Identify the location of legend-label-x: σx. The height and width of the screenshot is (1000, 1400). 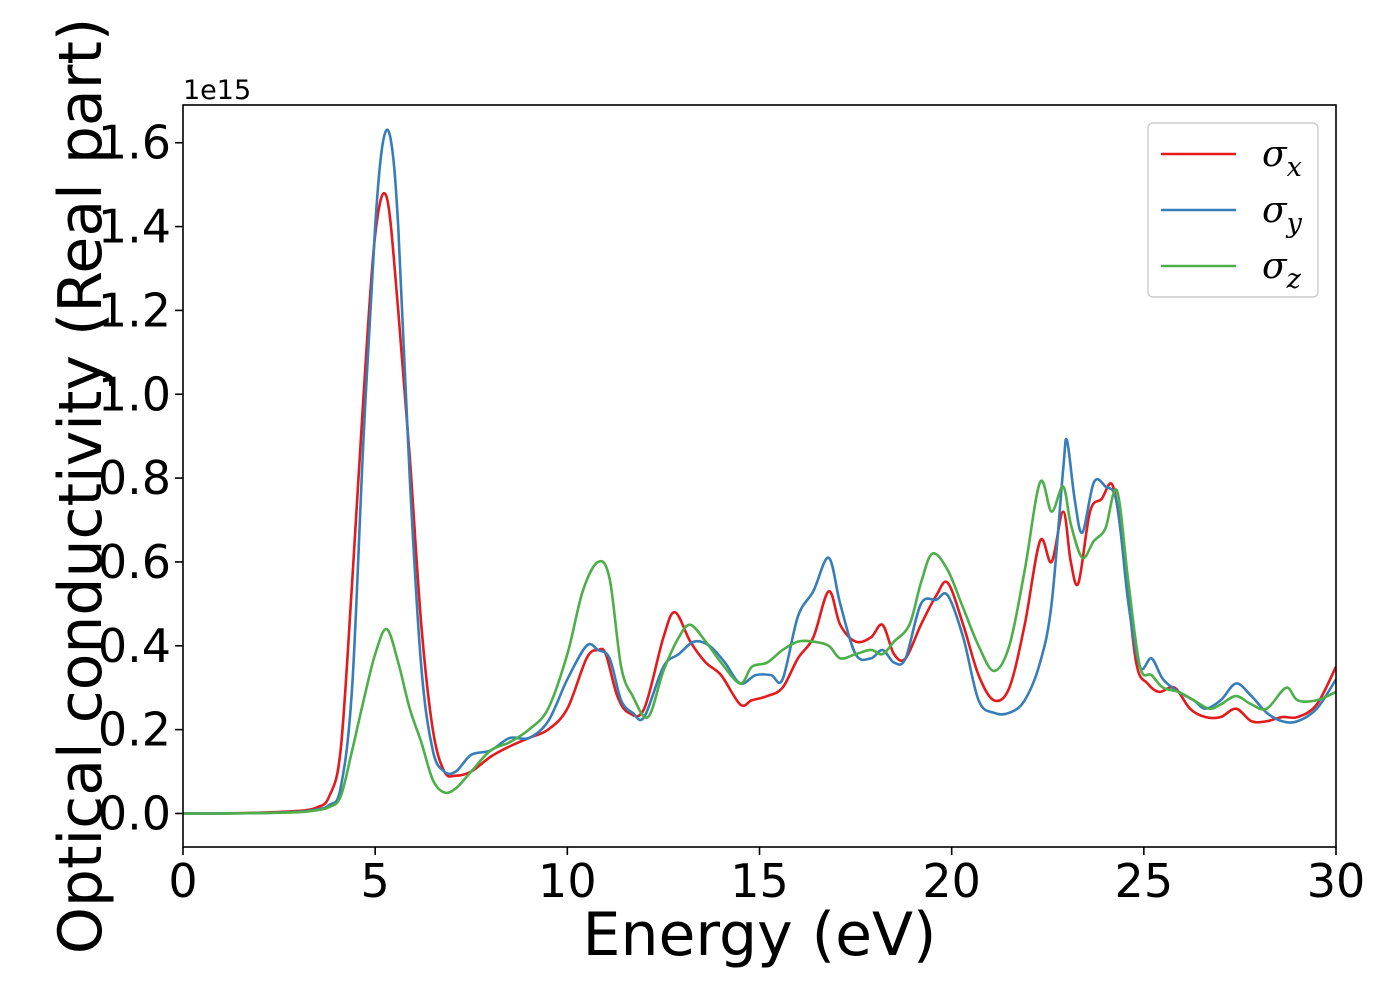
(1282, 158).